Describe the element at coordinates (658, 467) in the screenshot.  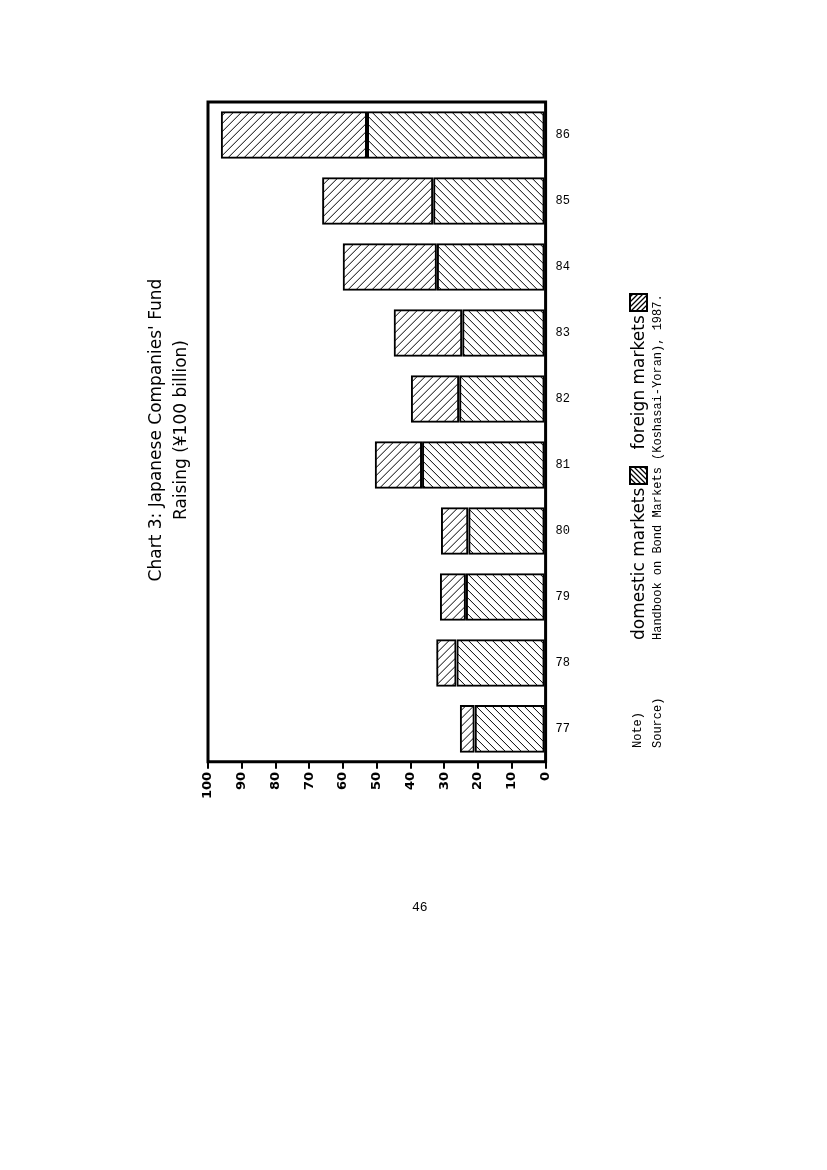
I see `text: Handbook on Bond Markets (Koshasai-Yoran), 1987.` at that location.